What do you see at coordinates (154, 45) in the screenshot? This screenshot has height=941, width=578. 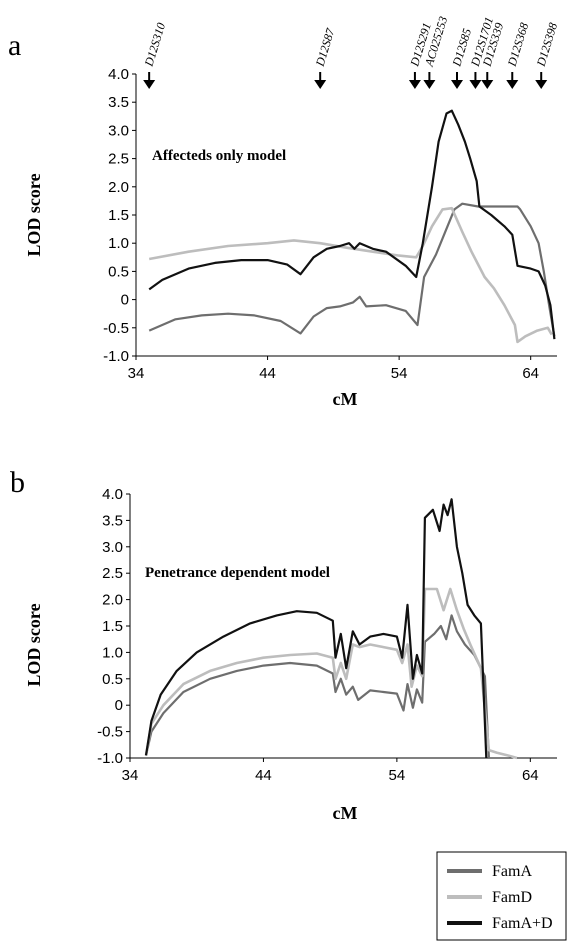 I see `marker-label: D12S310` at bounding box center [154, 45].